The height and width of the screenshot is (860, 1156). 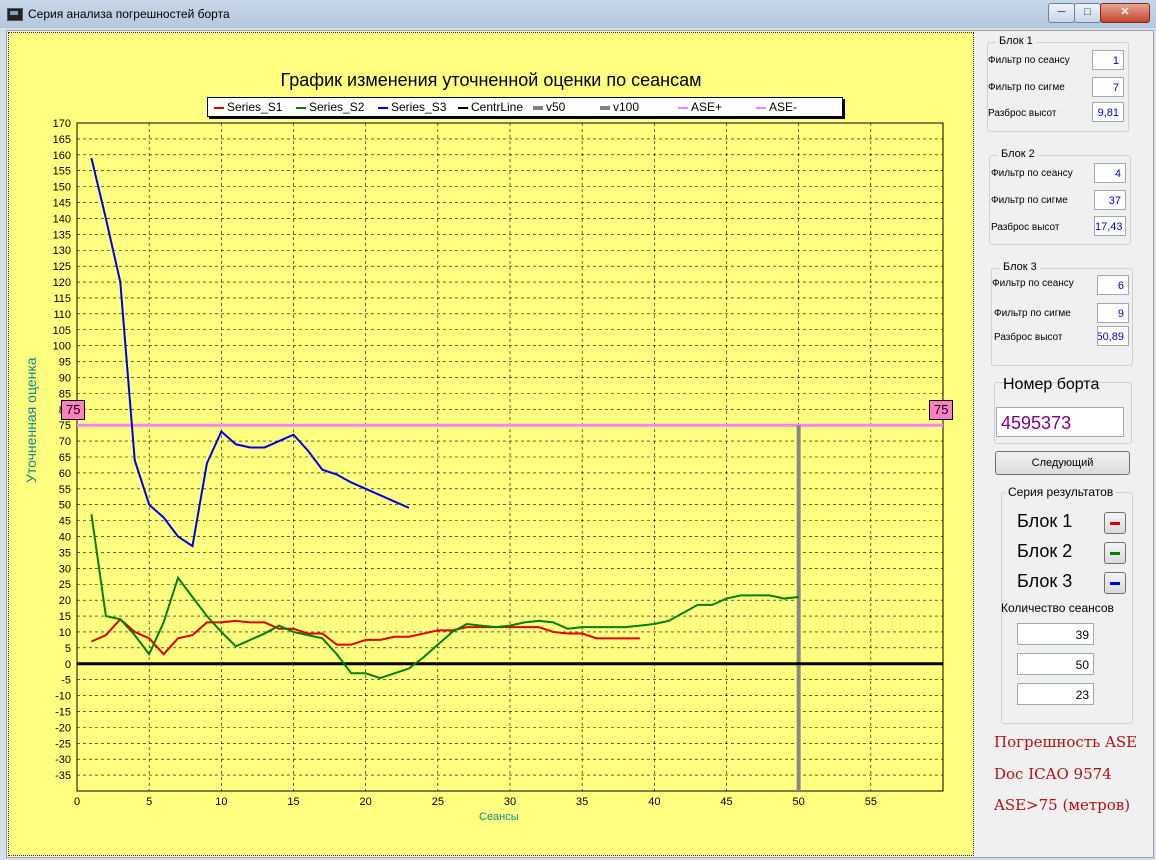 I want to click on block2-spread-label: Разброс высот, so click(x=1025, y=227).